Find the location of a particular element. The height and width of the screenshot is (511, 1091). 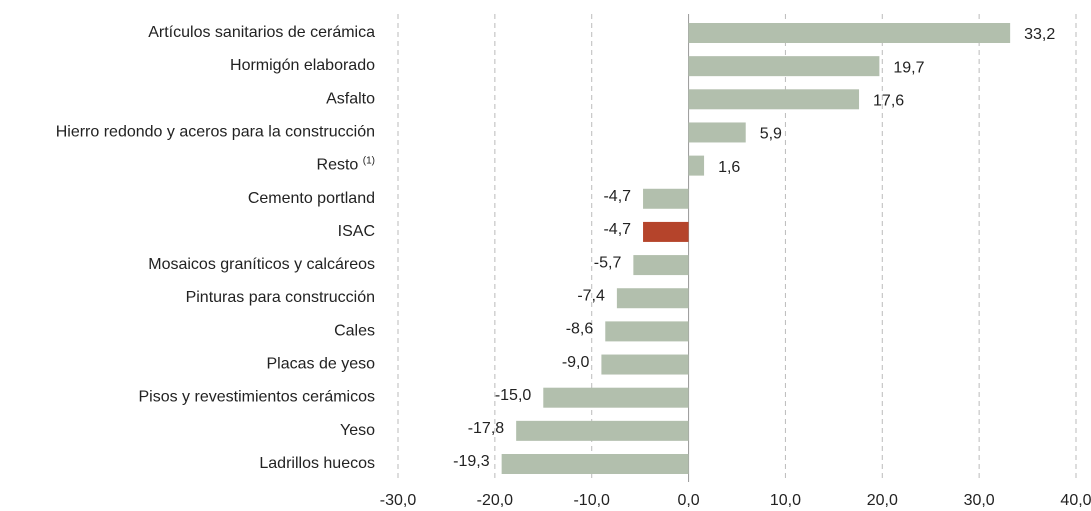

x-tick-label: -30,0 is located at coordinates (398, 500).